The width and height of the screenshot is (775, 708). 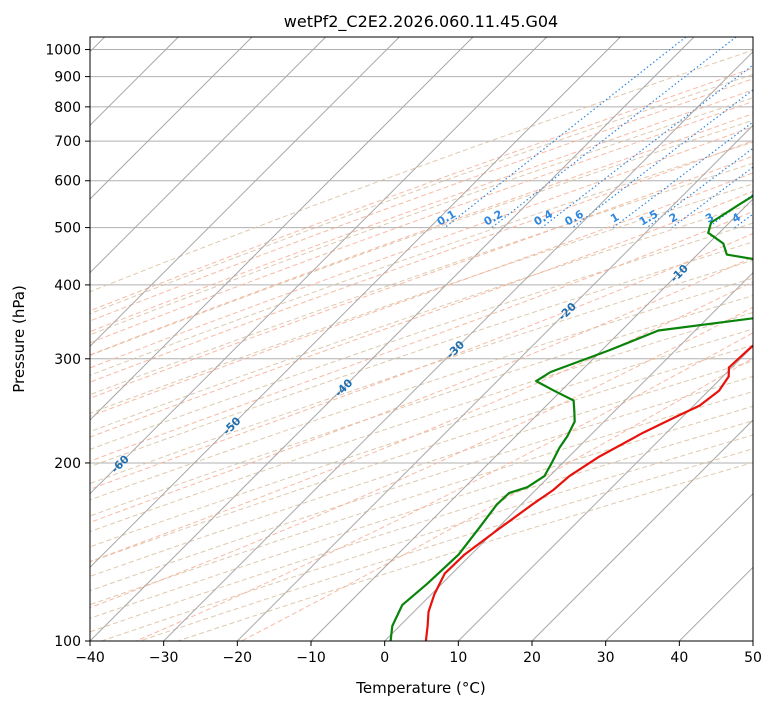 What do you see at coordinates (384, 658) in the screenshot?
I see `x-tick-label: 0` at bounding box center [384, 658].